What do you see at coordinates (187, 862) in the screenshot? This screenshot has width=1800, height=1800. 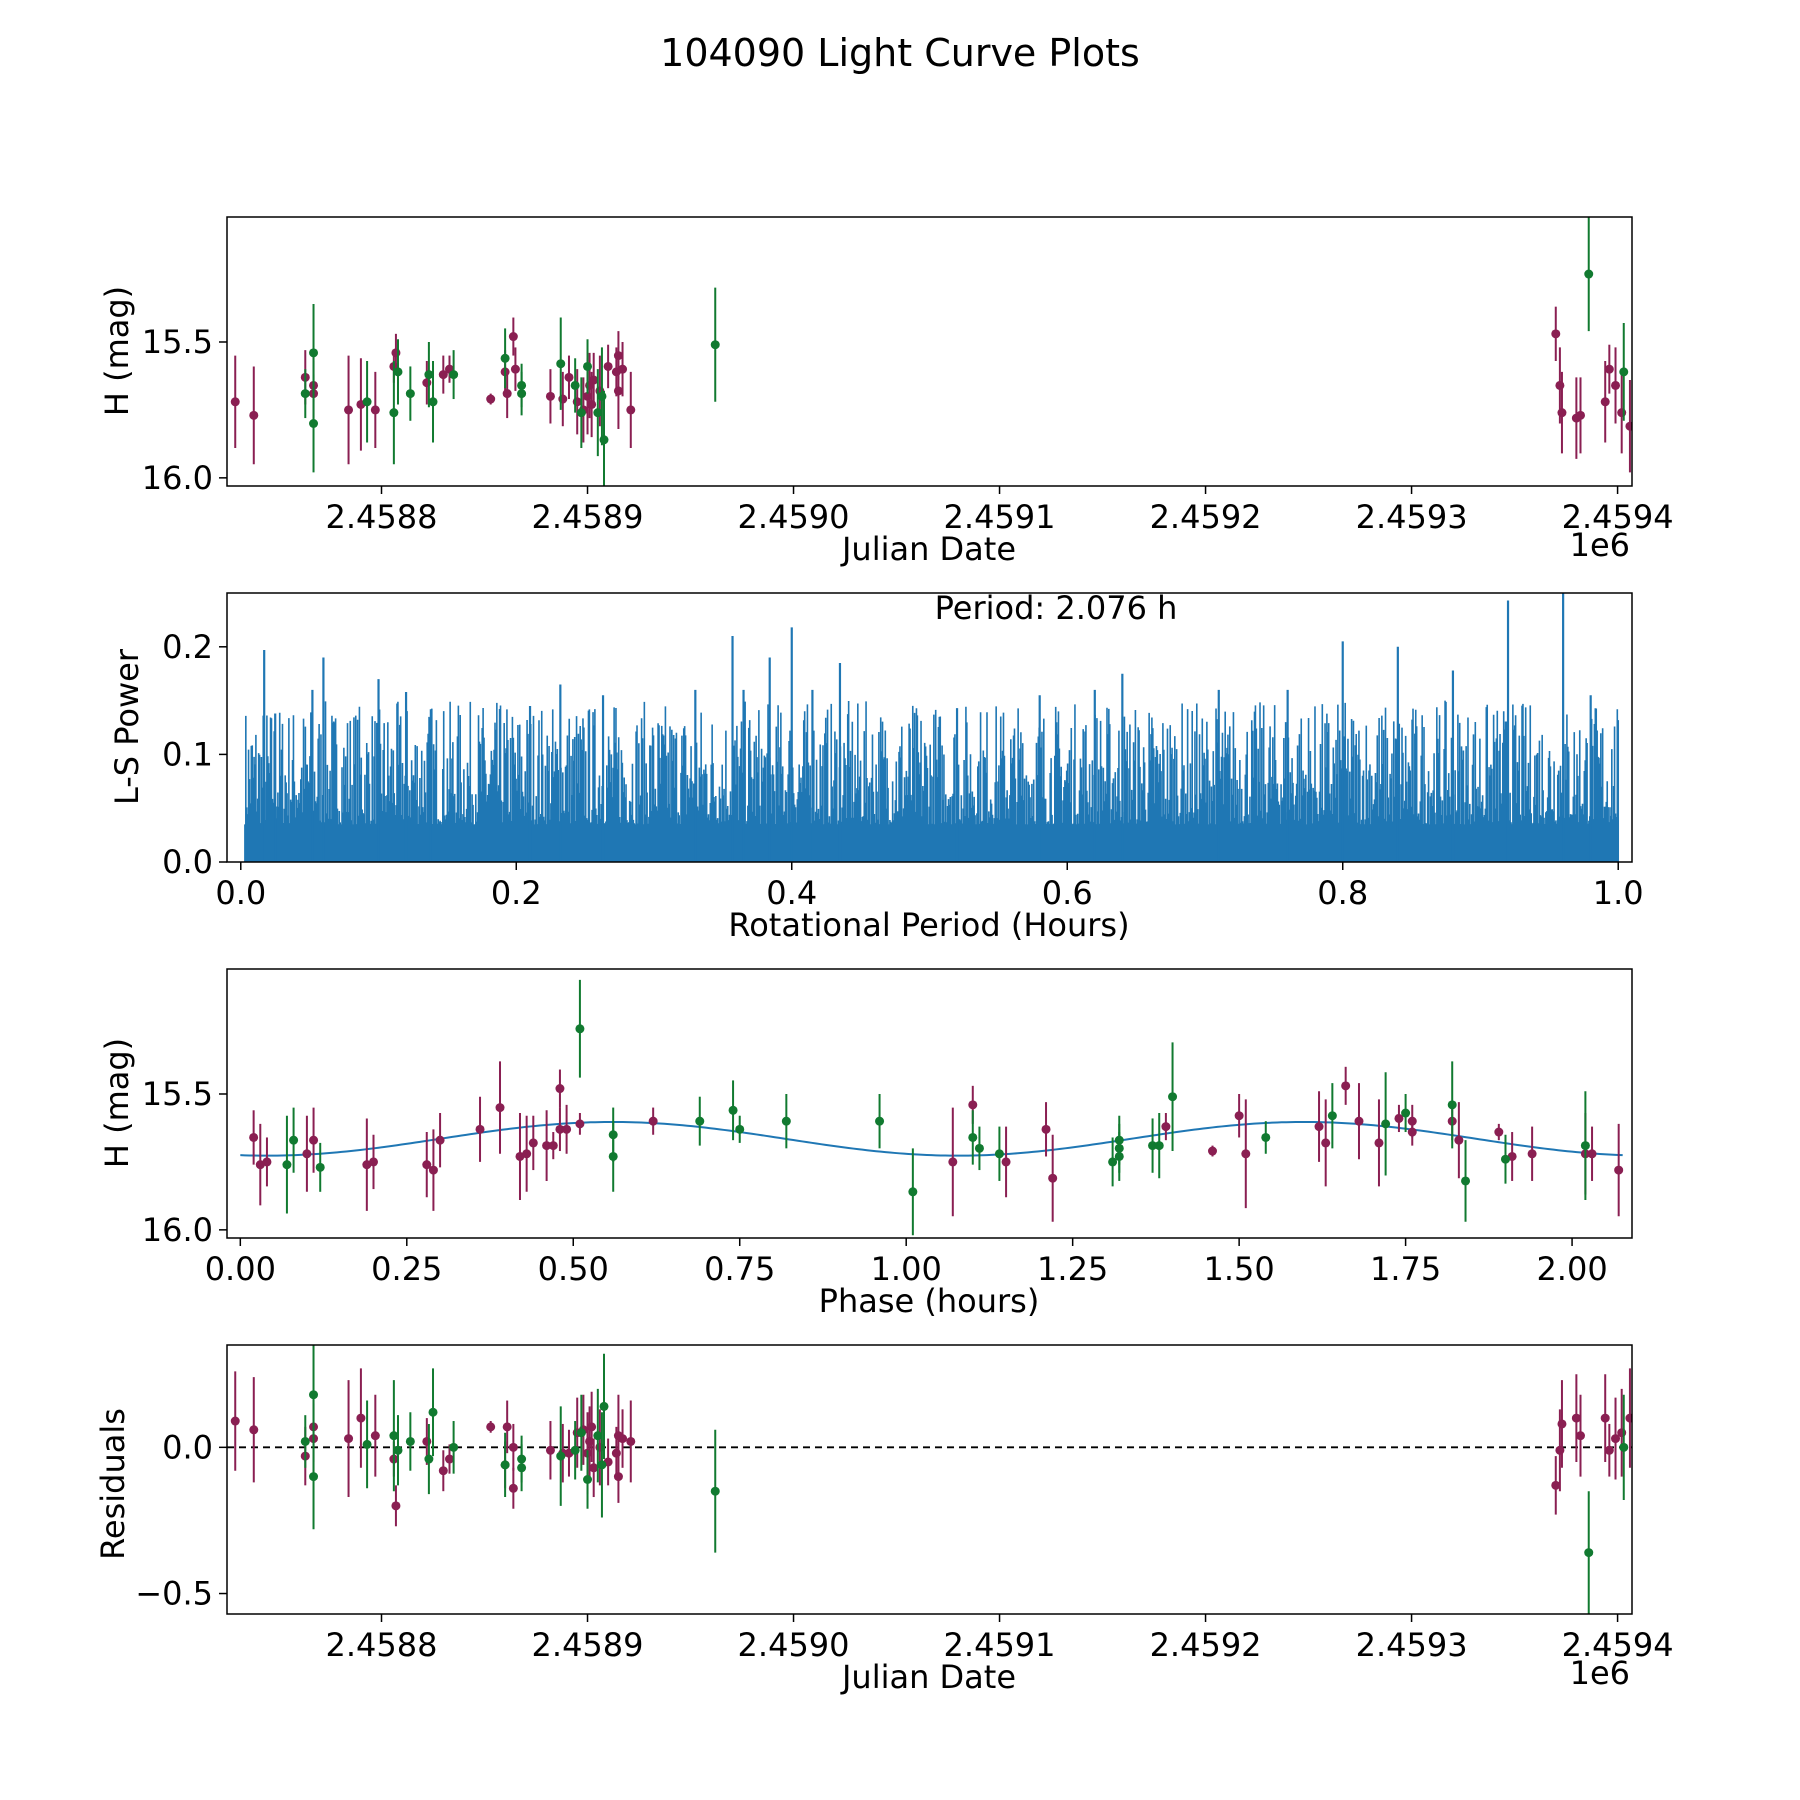 I see `periodogram-ytick-label: 0.0` at bounding box center [187, 862].